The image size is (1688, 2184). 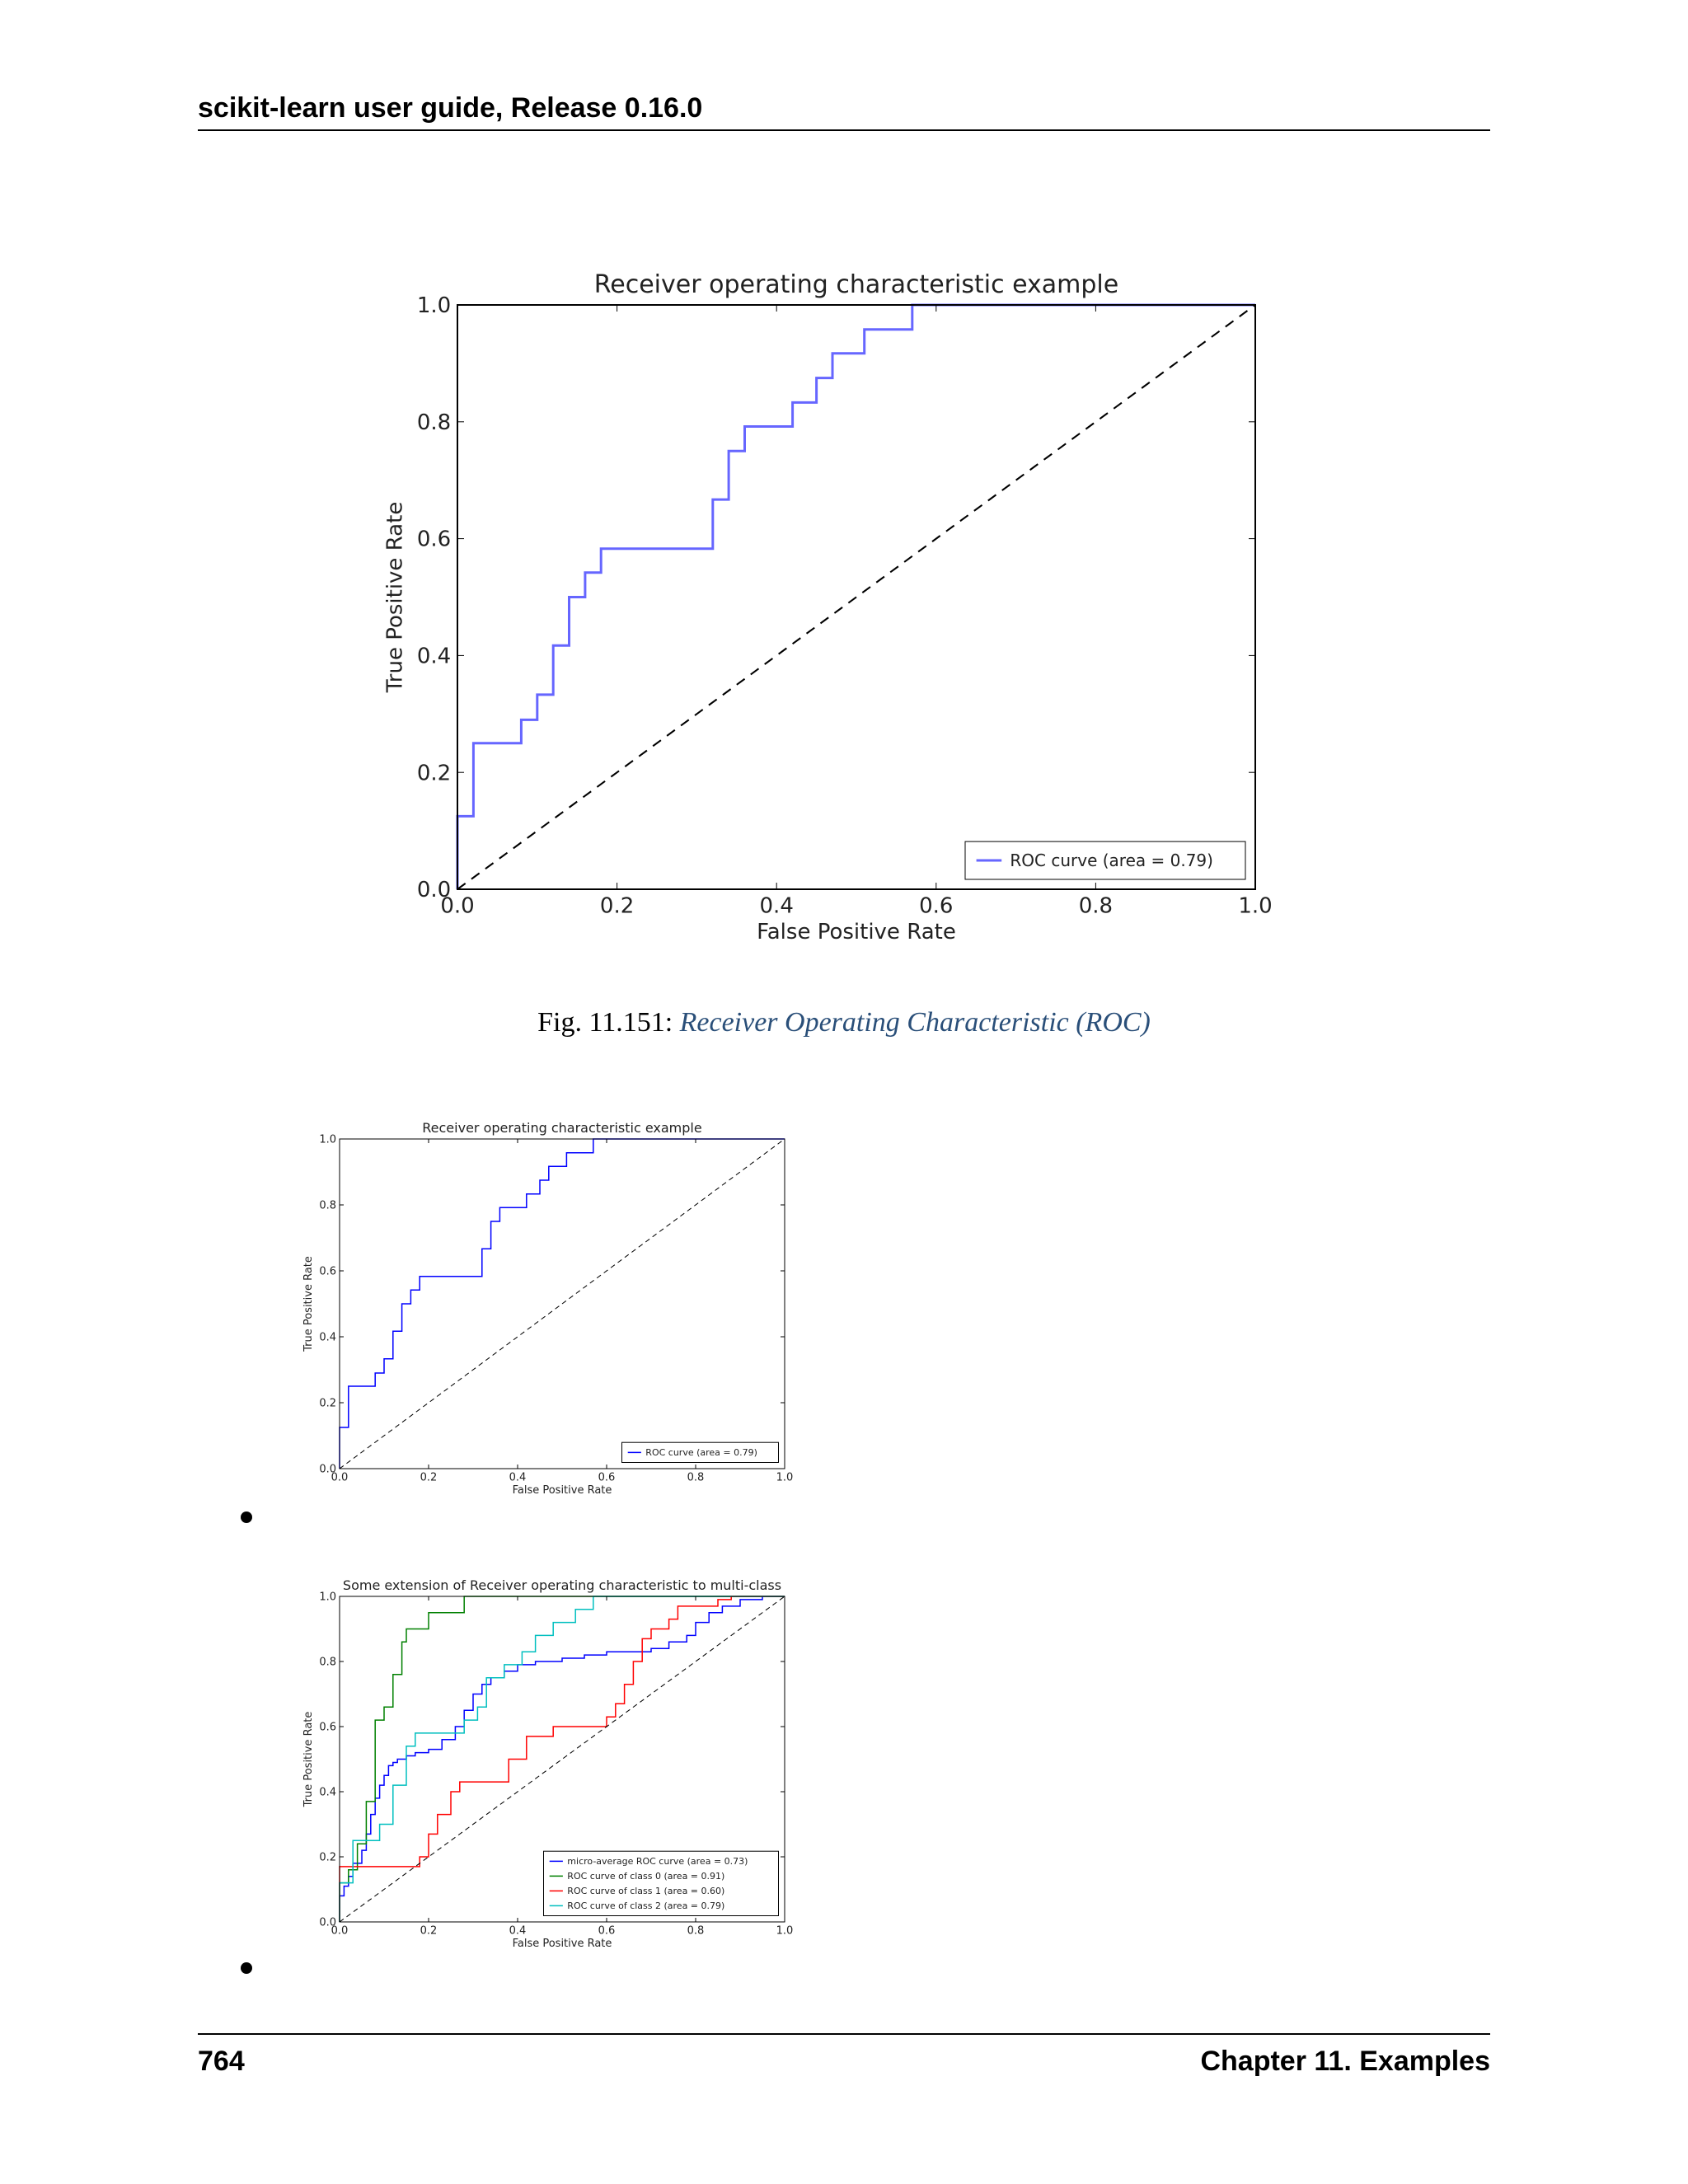 I want to click on legend-entry: ROC curve of class 1 (area = 0.60), so click(x=645, y=1891).